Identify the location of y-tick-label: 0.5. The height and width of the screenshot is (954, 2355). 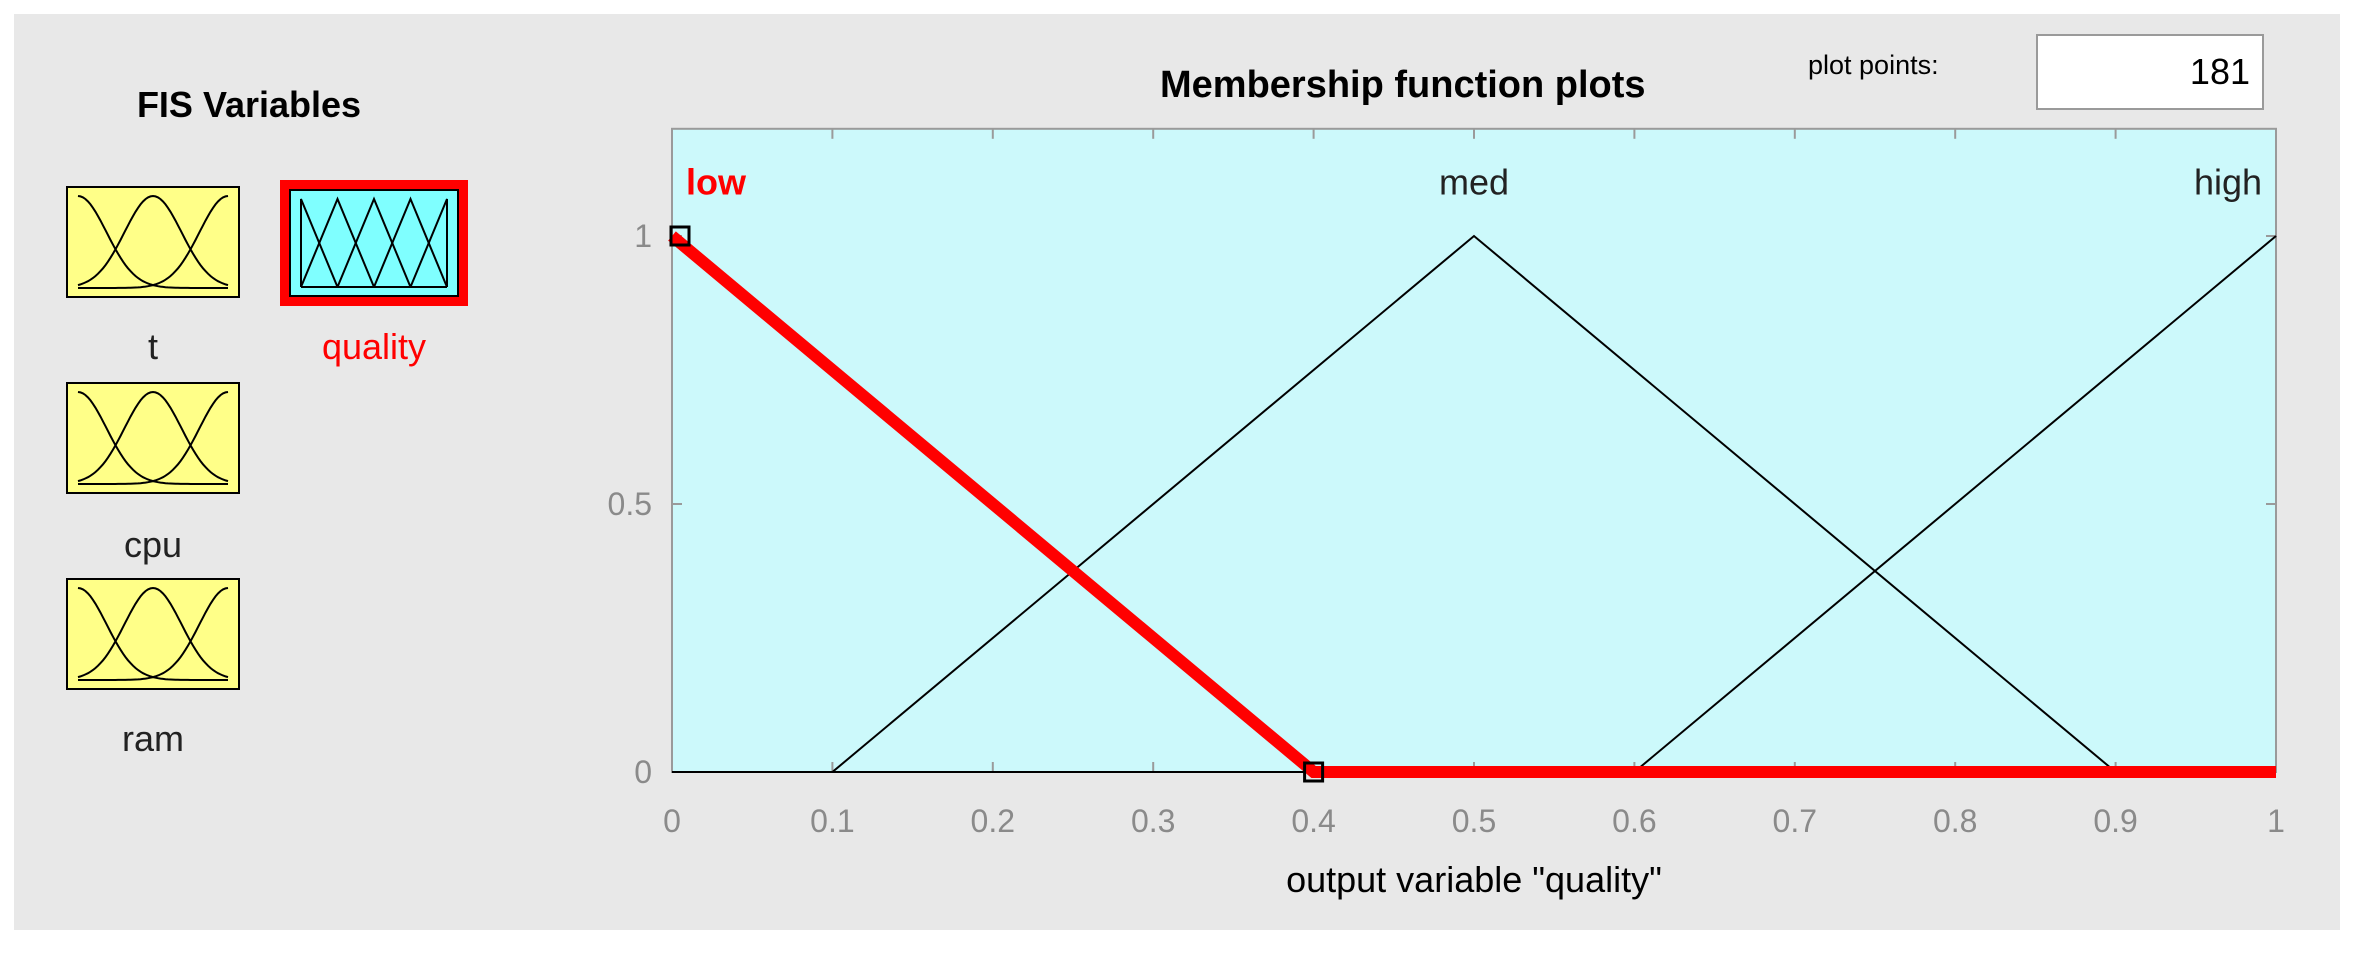
(630, 504).